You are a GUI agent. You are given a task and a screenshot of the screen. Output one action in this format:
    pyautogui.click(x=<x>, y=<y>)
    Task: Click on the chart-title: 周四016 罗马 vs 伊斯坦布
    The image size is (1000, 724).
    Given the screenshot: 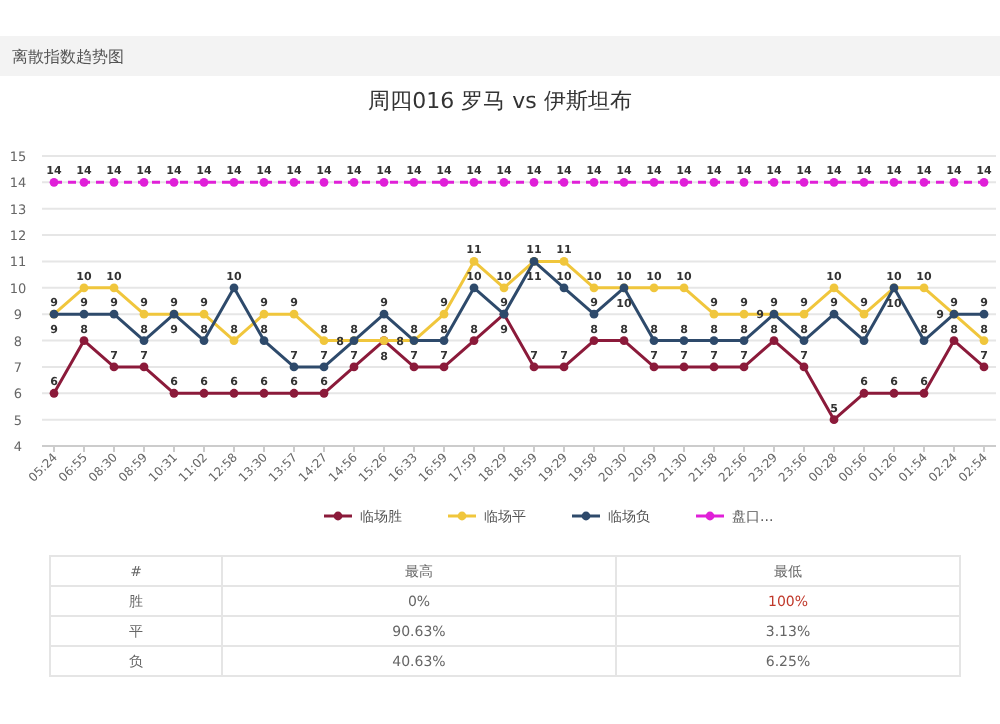 What is the action you would take?
    pyautogui.click(x=500, y=101)
    